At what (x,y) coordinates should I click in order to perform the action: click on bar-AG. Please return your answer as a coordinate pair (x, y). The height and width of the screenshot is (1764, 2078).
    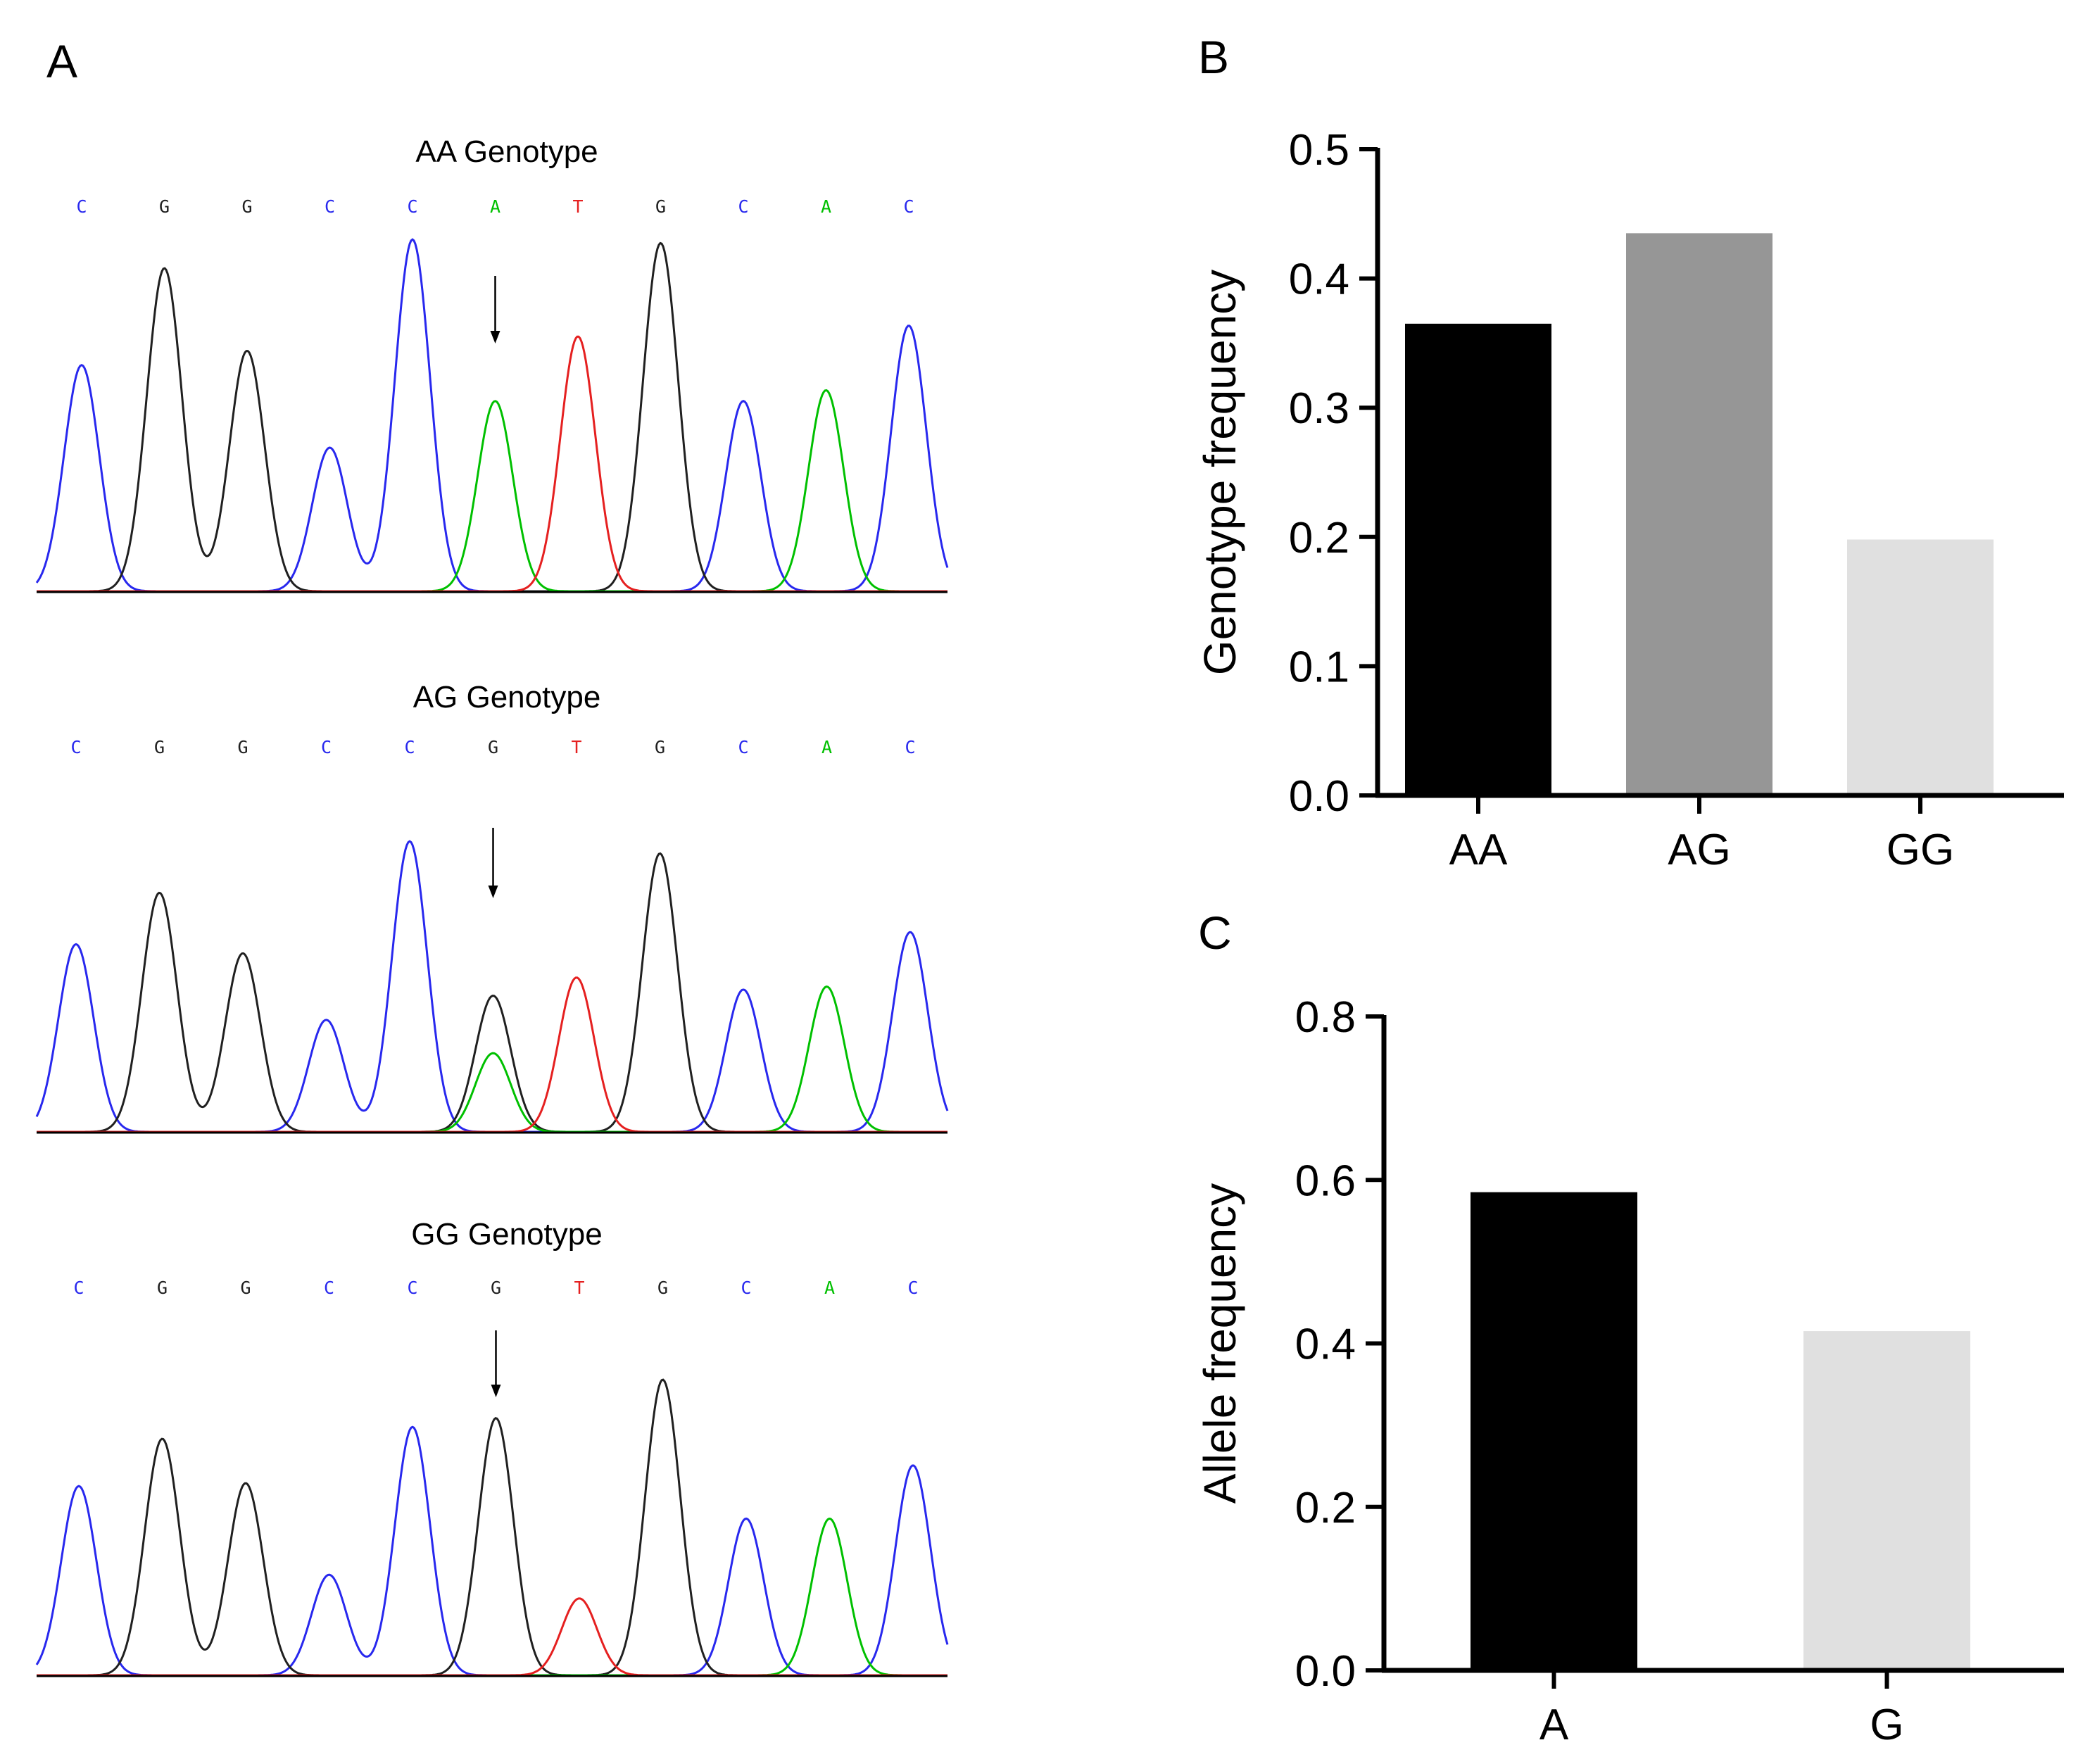
    Looking at the image, I should click on (1699, 515).